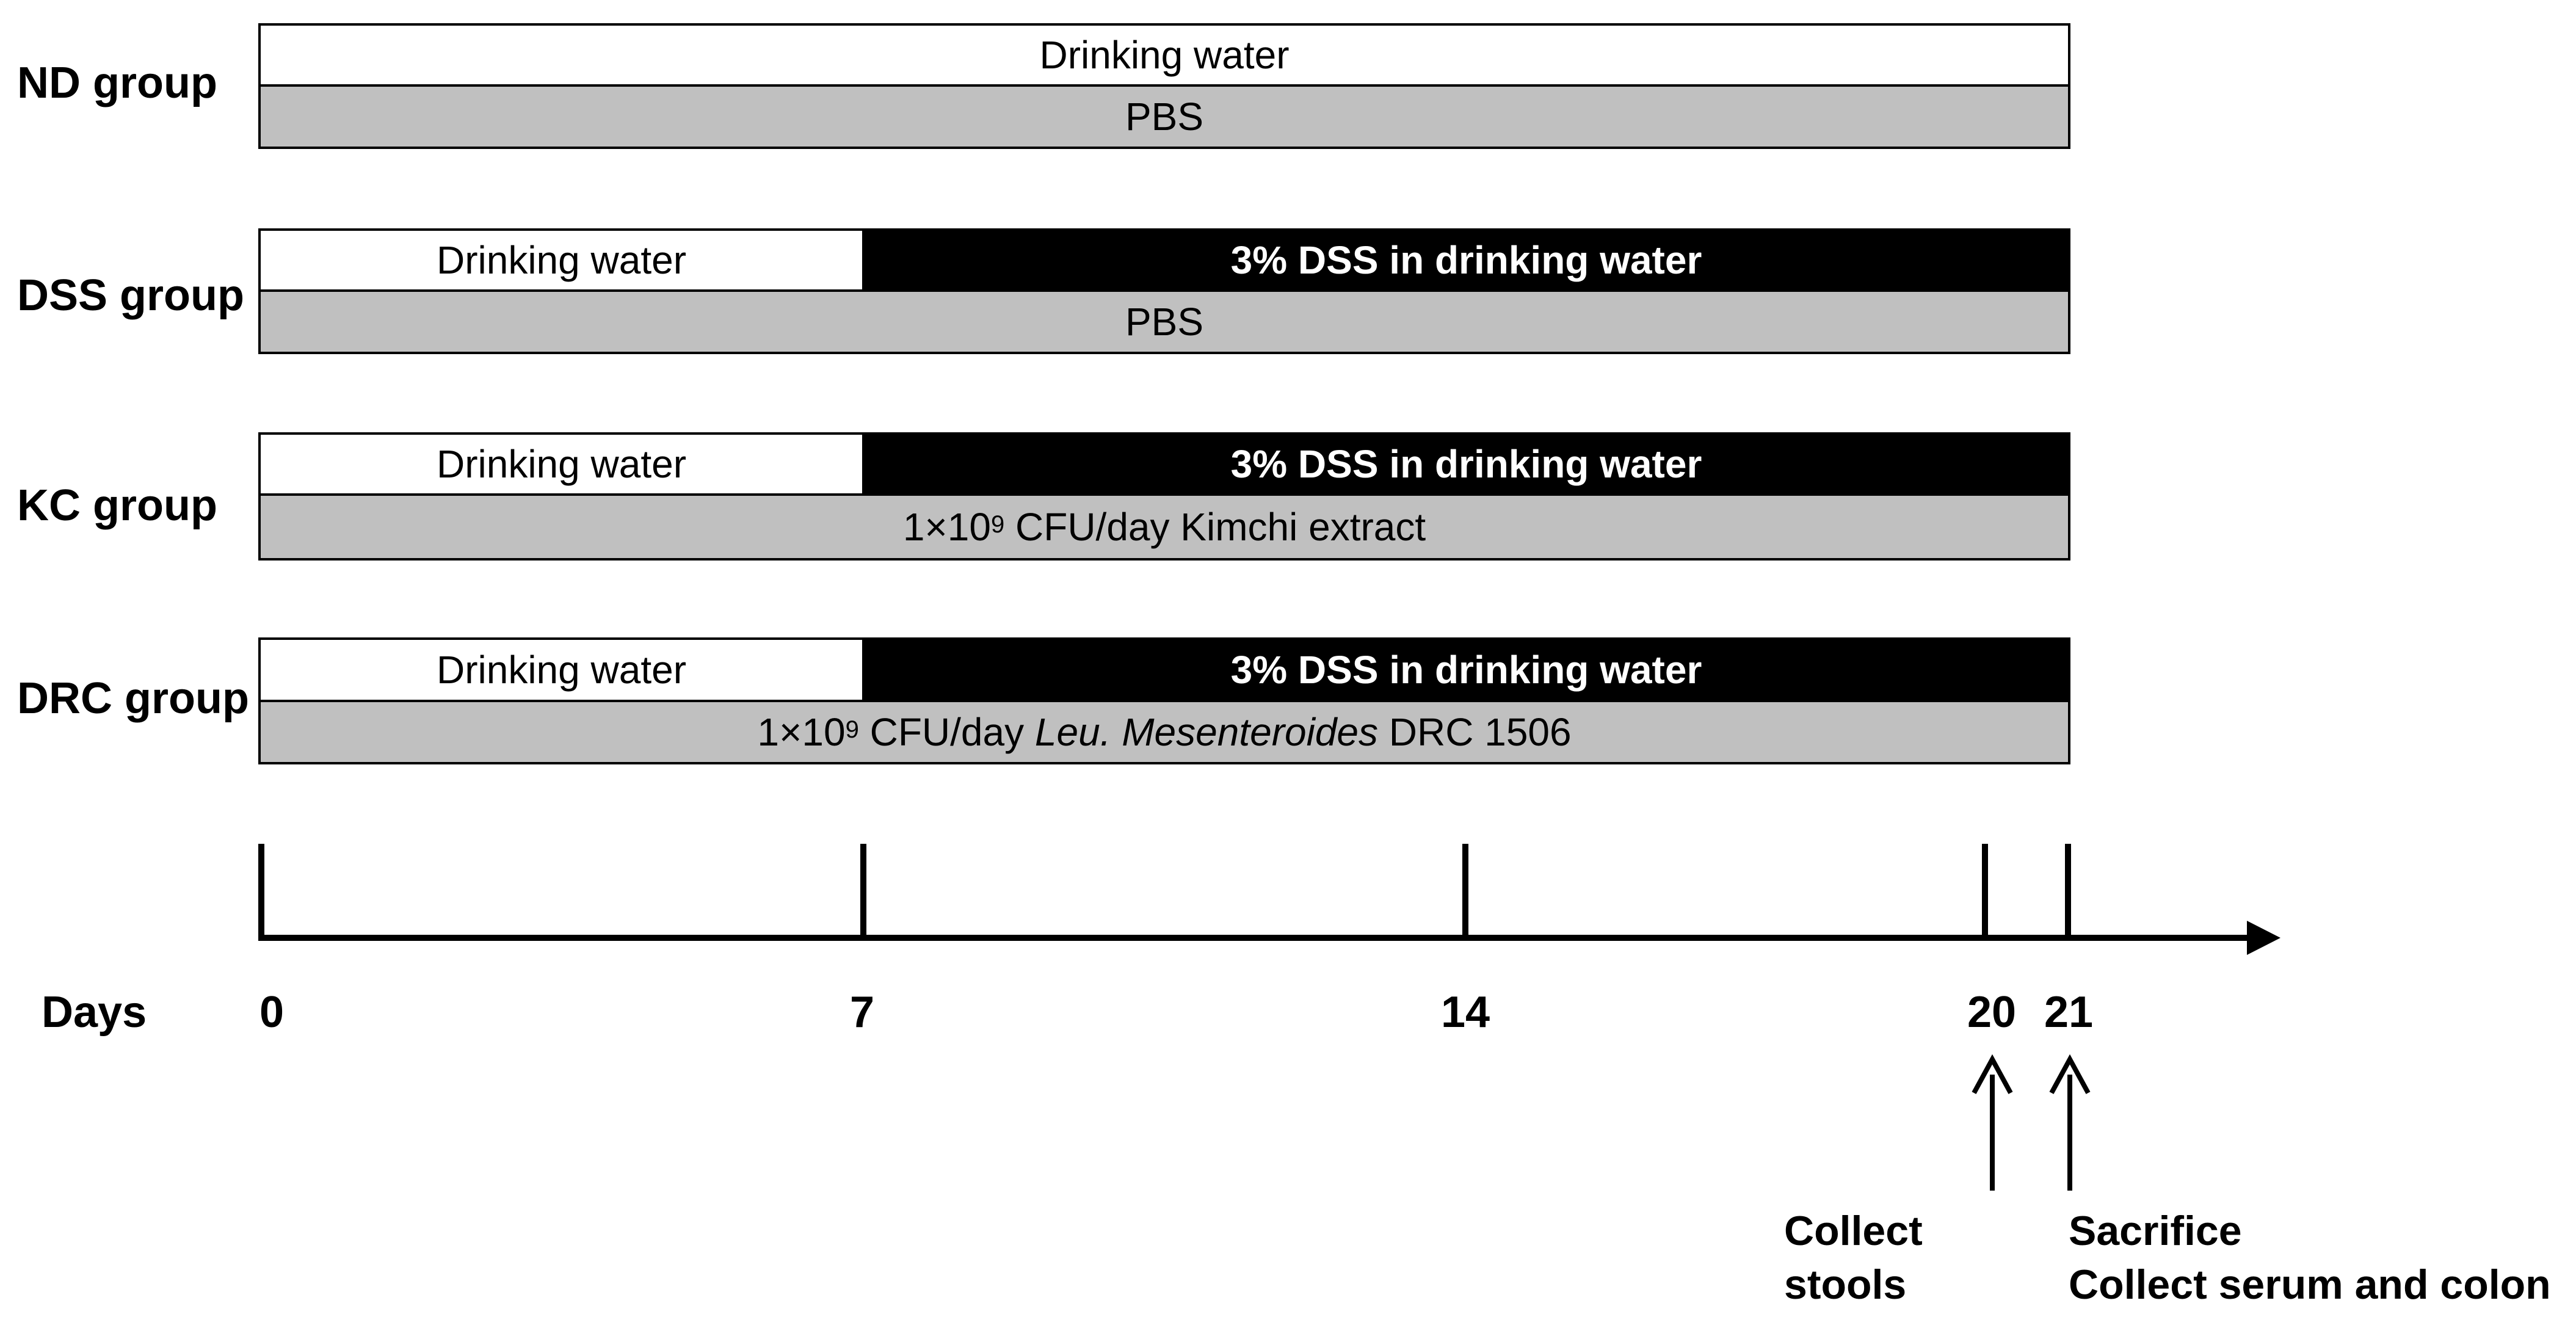 This screenshot has height=1317, width=2576. Describe the element at coordinates (1465, 1012) in the screenshot. I see `tick-label-day-14: 14` at that location.